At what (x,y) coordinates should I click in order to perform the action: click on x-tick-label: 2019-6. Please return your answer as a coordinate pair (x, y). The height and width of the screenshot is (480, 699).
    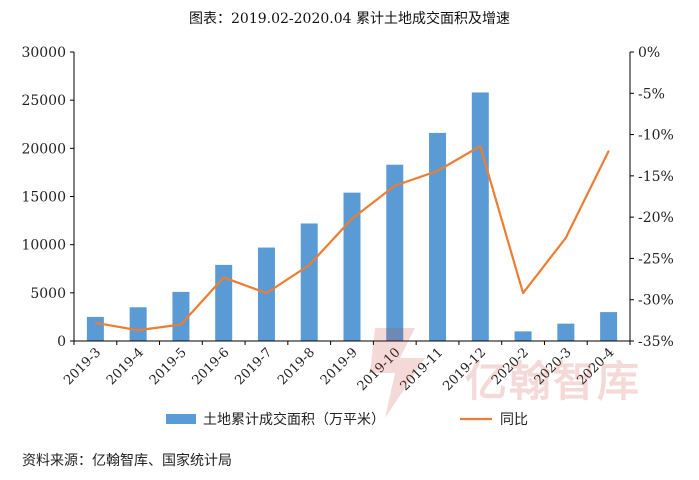
    Looking at the image, I should click on (211, 366).